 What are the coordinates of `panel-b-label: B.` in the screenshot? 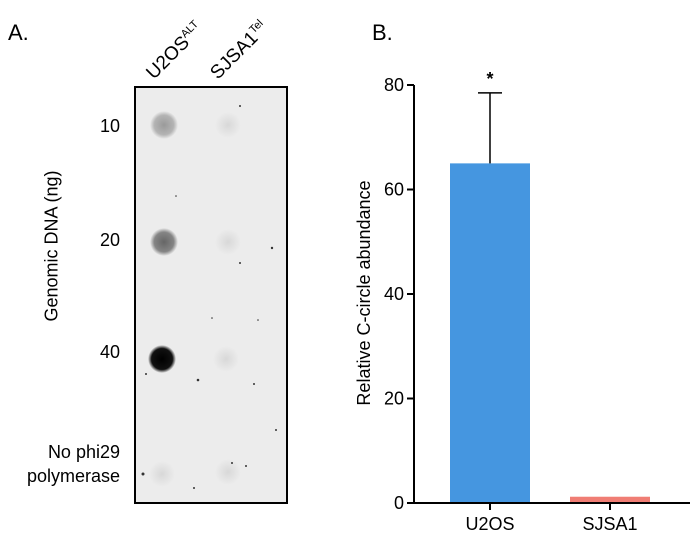 It's located at (382, 32).